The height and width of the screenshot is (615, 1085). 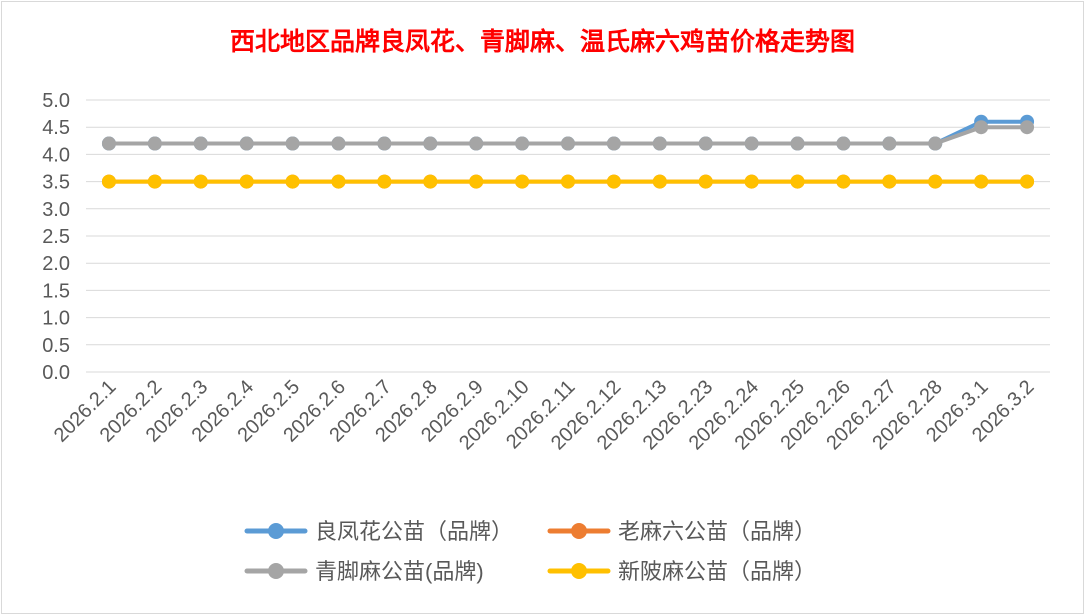 I want to click on y-tick-label: 0.5, so click(x=56, y=346).